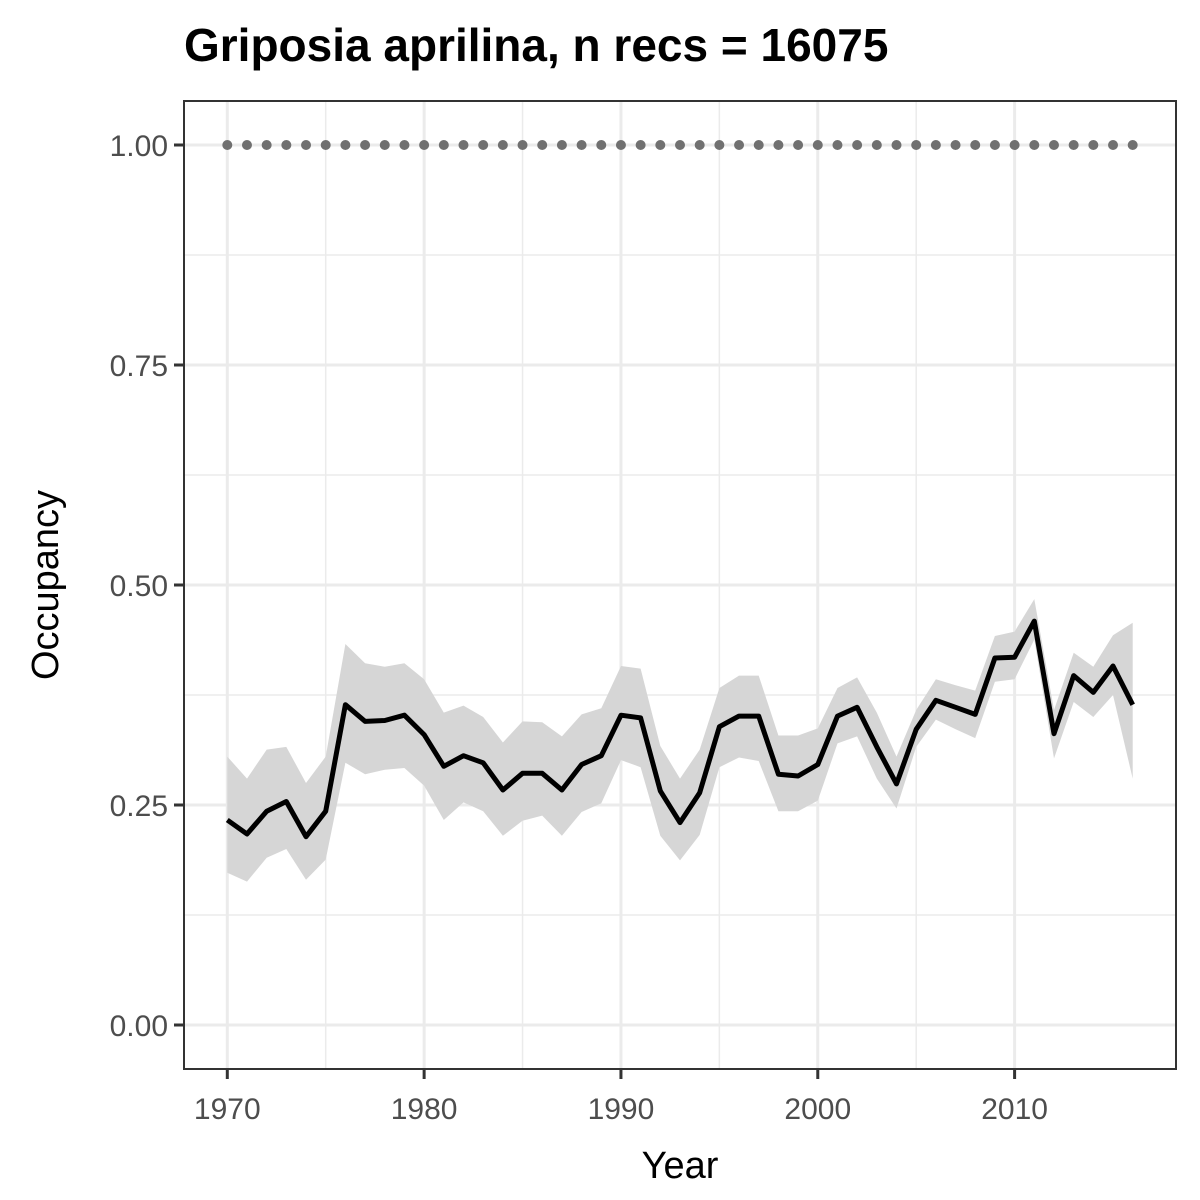 Image resolution: width=1200 pixels, height=1200 pixels. What do you see at coordinates (680, 1166) in the screenshot?
I see `x-axis-title: Year` at bounding box center [680, 1166].